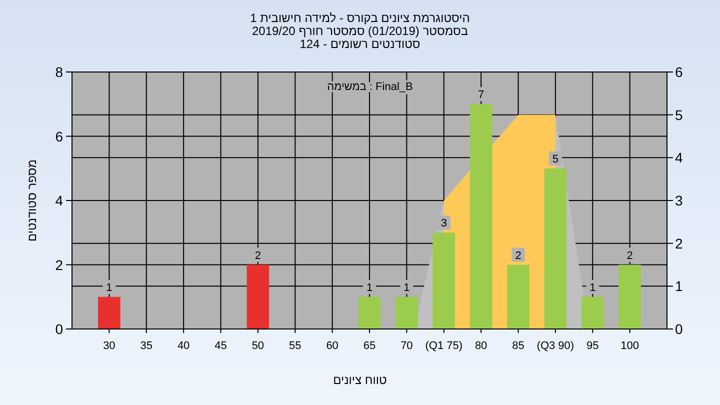  Describe the element at coordinates (679, 114) in the screenshot. I see `y2-tick-label: 5` at that location.